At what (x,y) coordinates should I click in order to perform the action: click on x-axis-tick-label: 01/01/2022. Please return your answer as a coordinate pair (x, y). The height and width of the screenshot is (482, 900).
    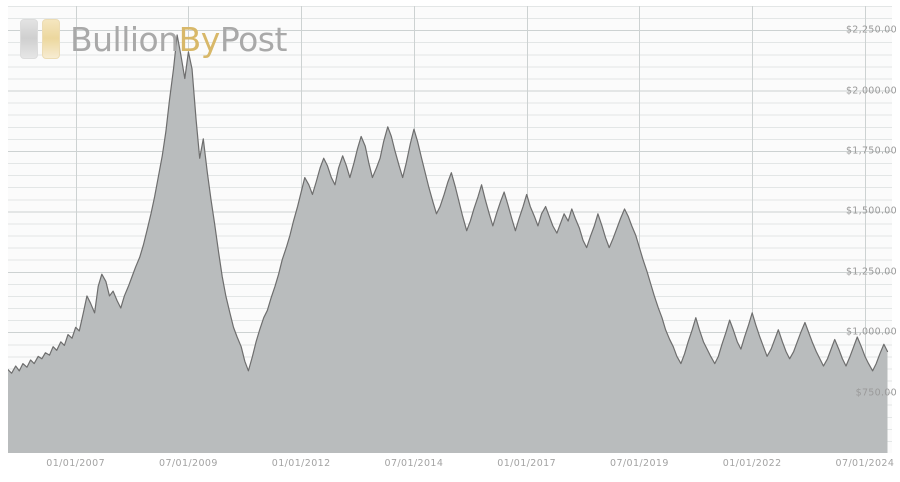
    Looking at the image, I should click on (752, 463).